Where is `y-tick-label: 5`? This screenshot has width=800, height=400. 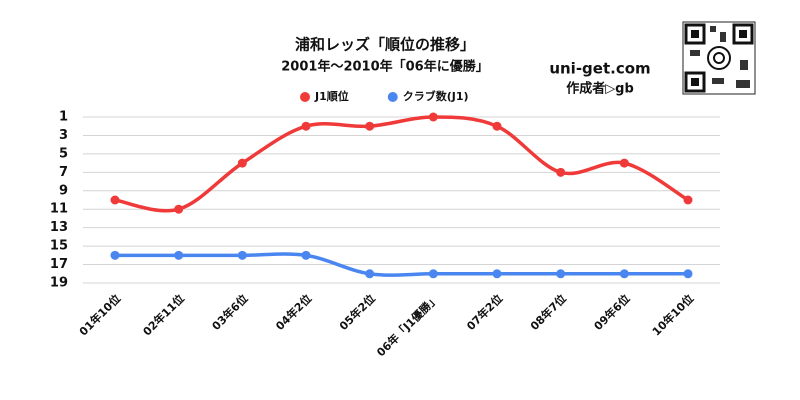
y-tick-label: 5 is located at coordinates (63, 153).